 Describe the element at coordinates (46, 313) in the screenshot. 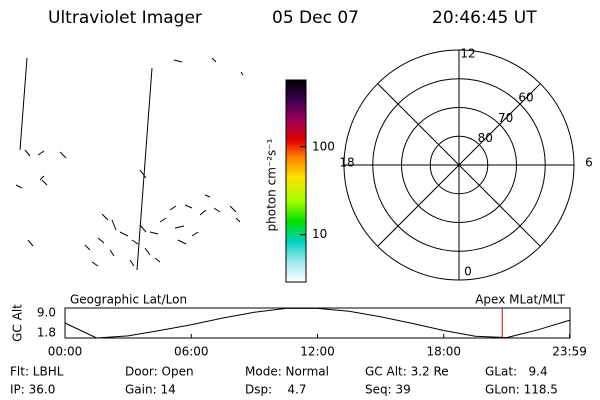

I see `y-tick-label: 9.0` at that location.